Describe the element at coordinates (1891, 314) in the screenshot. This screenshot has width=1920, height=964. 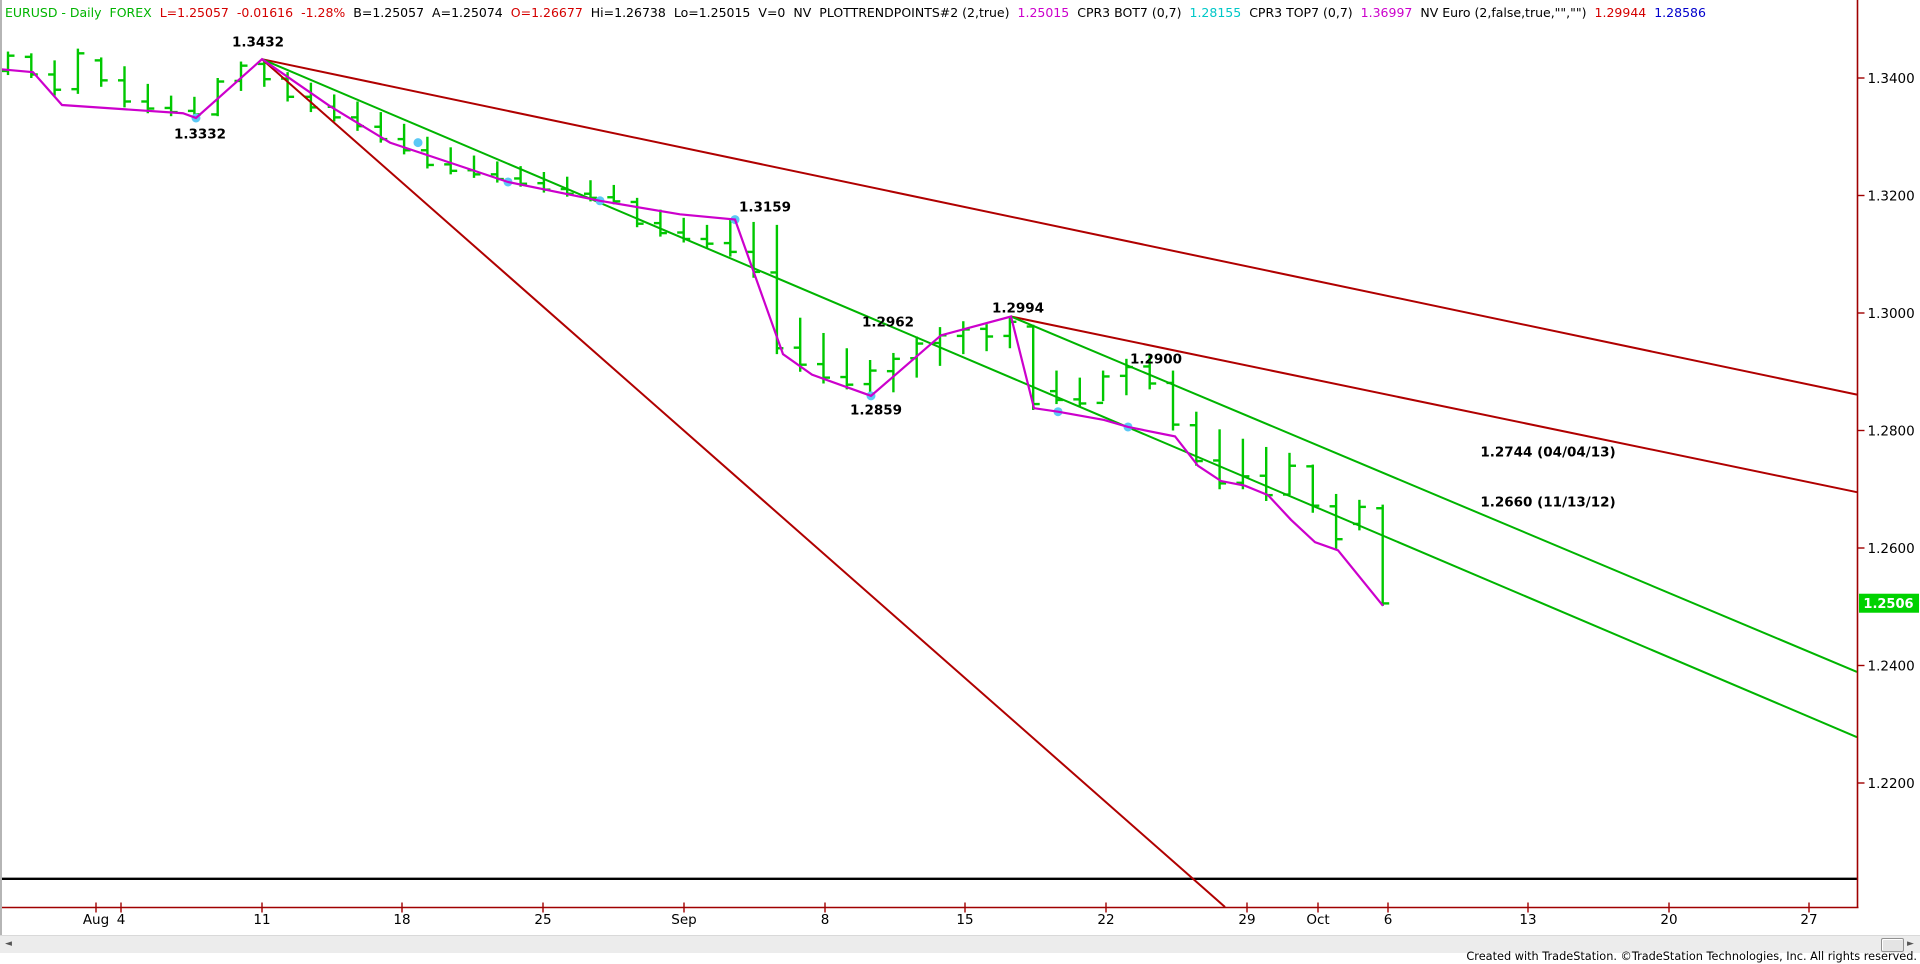
I see `y-axis-label: 1.3000` at that location.